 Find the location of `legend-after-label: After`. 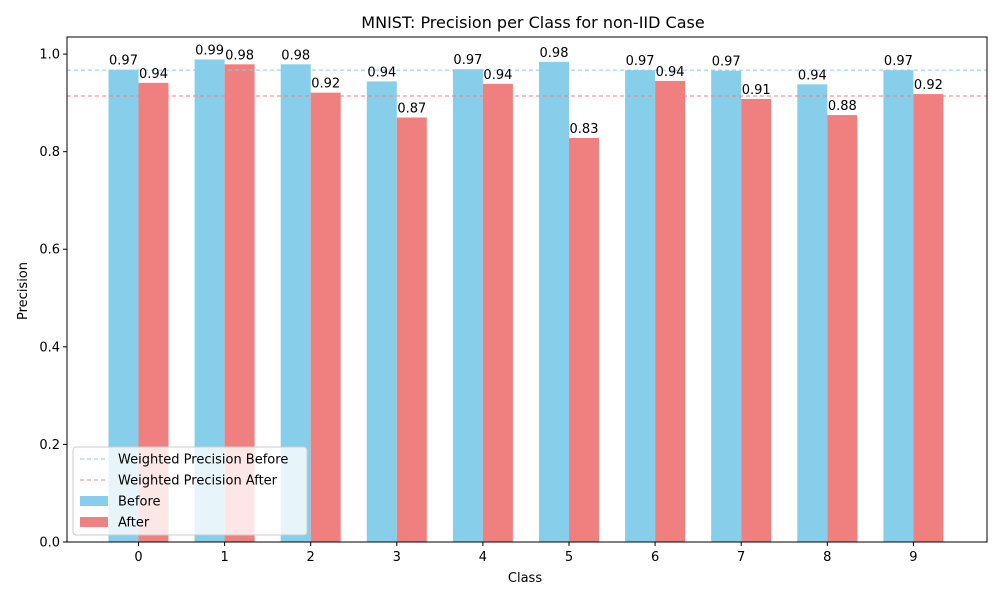

legend-after-label: After is located at coordinates (134, 523).